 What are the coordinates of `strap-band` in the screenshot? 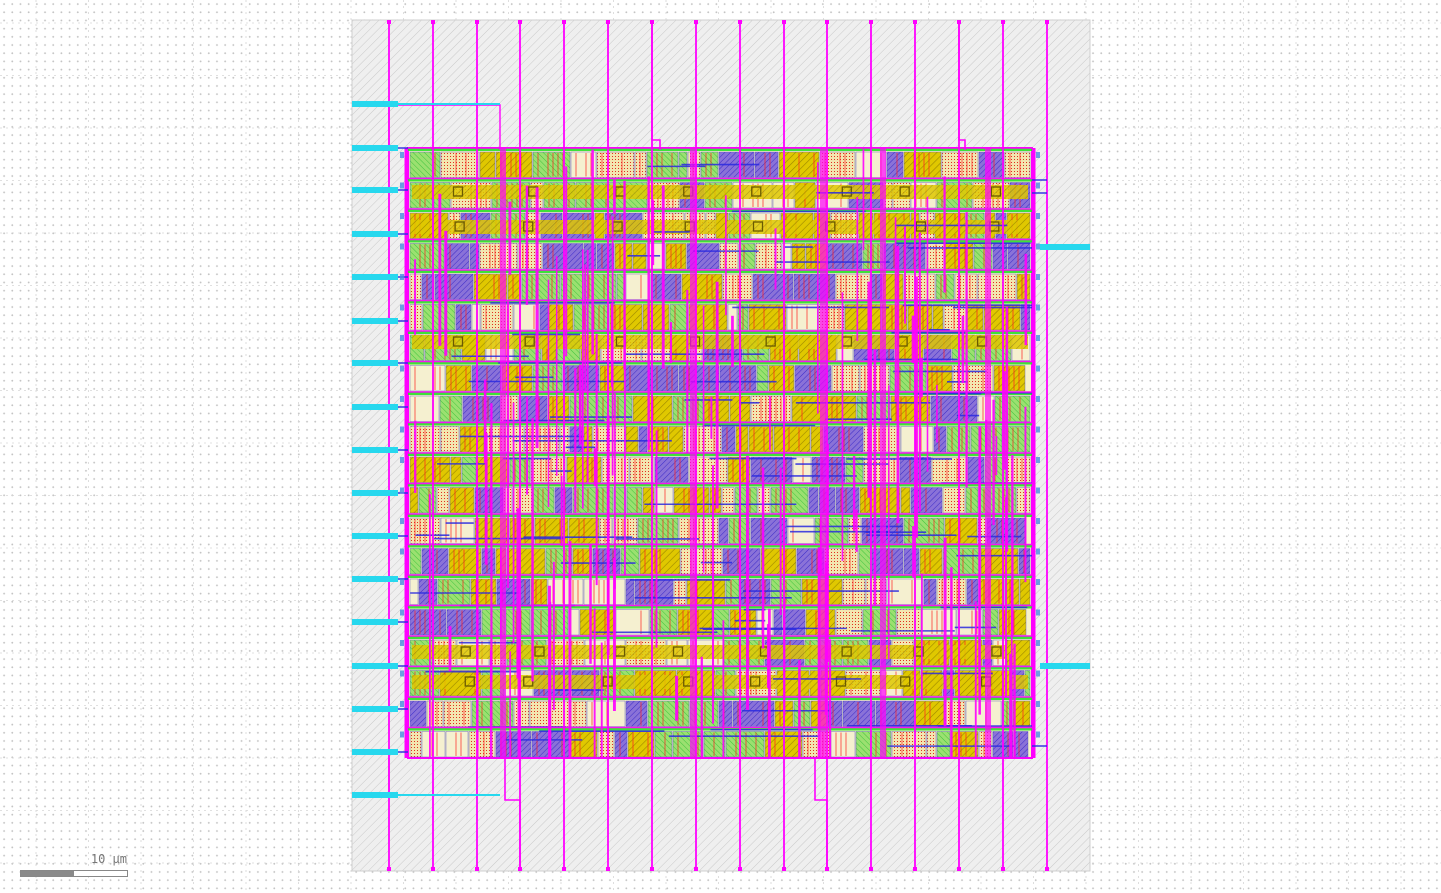 It's located at (720, 682).